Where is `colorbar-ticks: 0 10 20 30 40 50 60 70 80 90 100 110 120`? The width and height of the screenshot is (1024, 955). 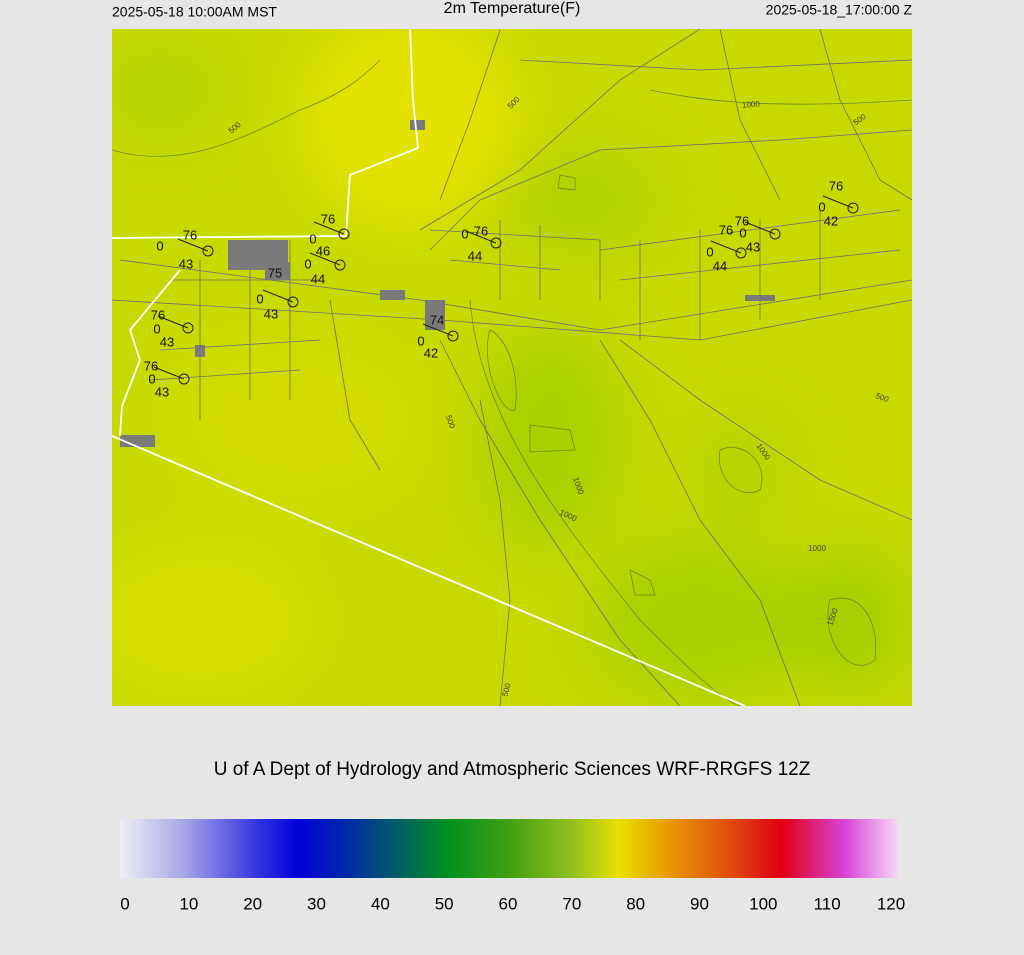 colorbar-ticks: 0 10 20 30 40 50 60 70 80 90 100 110 120 is located at coordinates (512, 903).